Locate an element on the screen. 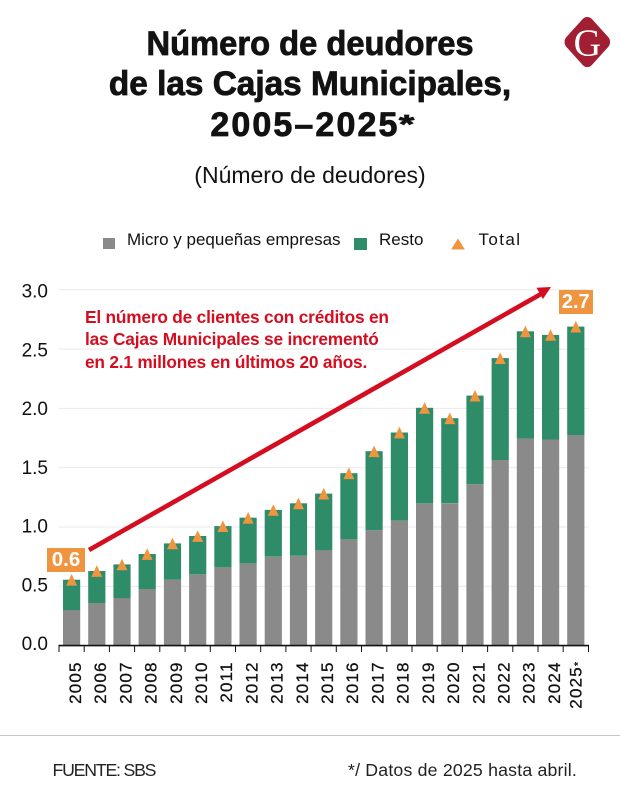  svg-text: 2010 is located at coordinates (201, 682).